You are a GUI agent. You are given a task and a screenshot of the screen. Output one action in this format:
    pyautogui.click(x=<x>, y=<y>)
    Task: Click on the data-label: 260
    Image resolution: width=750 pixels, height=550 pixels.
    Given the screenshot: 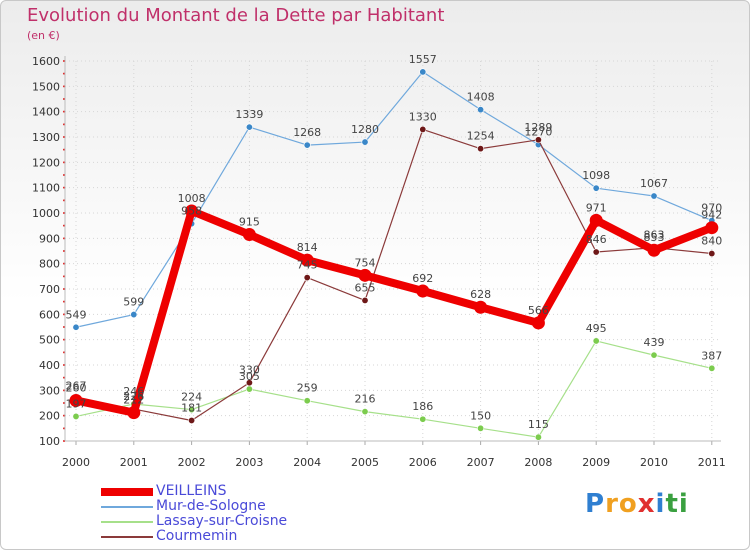 What is the action you would take?
    pyautogui.click(x=76, y=387)
    